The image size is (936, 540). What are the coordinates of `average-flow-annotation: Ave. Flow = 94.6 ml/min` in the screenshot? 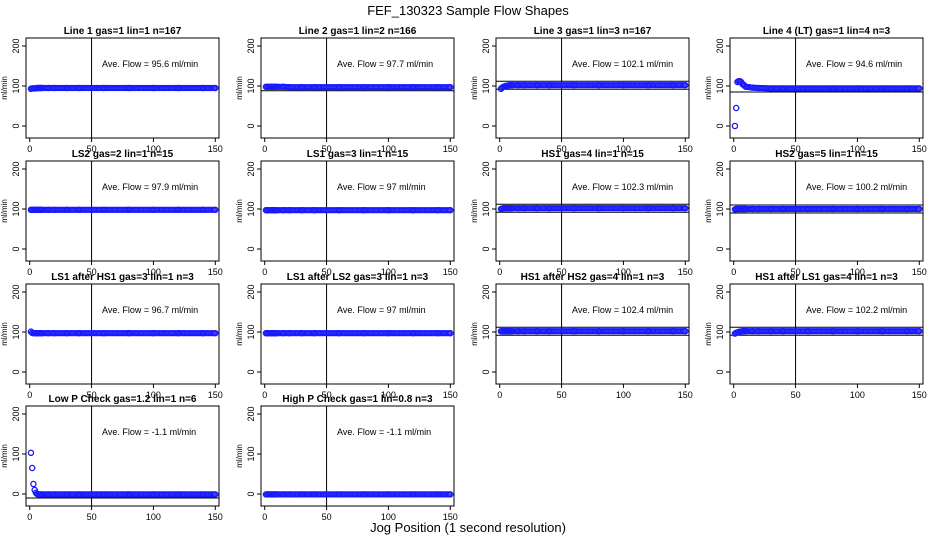 It's located at (854, 64).